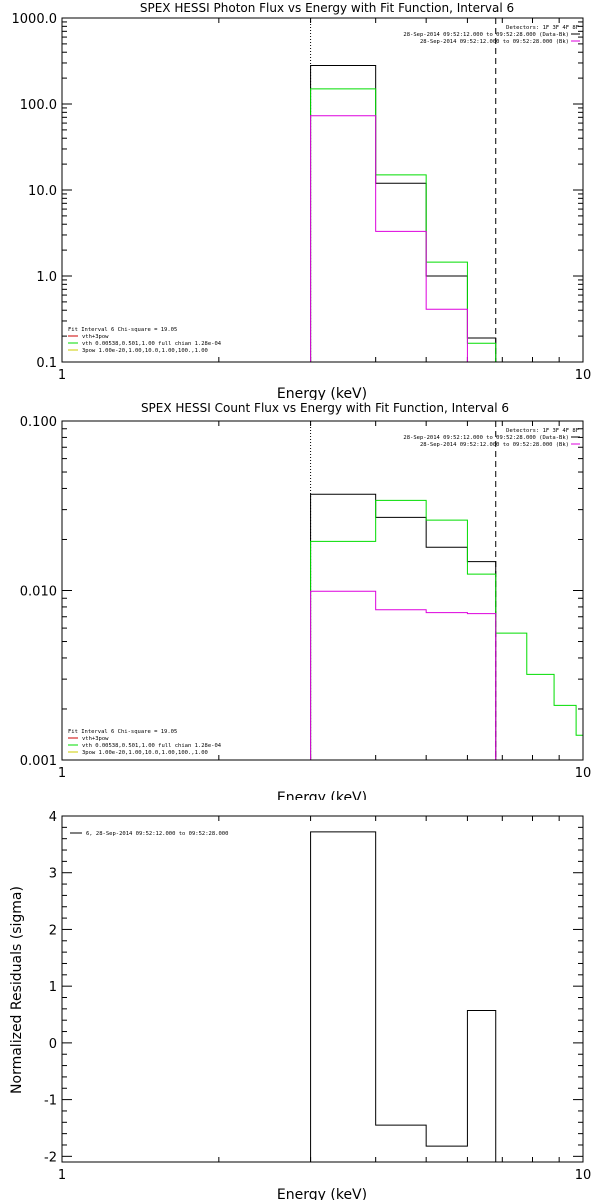 The height and width of the screenshot is (1200, 600). Describe the element at coordinates (38, 105) in the screenshot. I see `photon-flux-ytick-label: 100.0` at that location.